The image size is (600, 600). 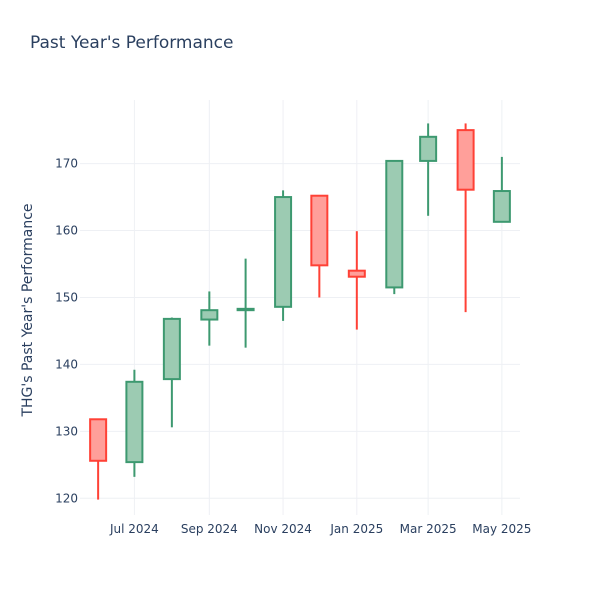 I want to click on x-tick-label: Nov 2024, so click(x=283, y=529).